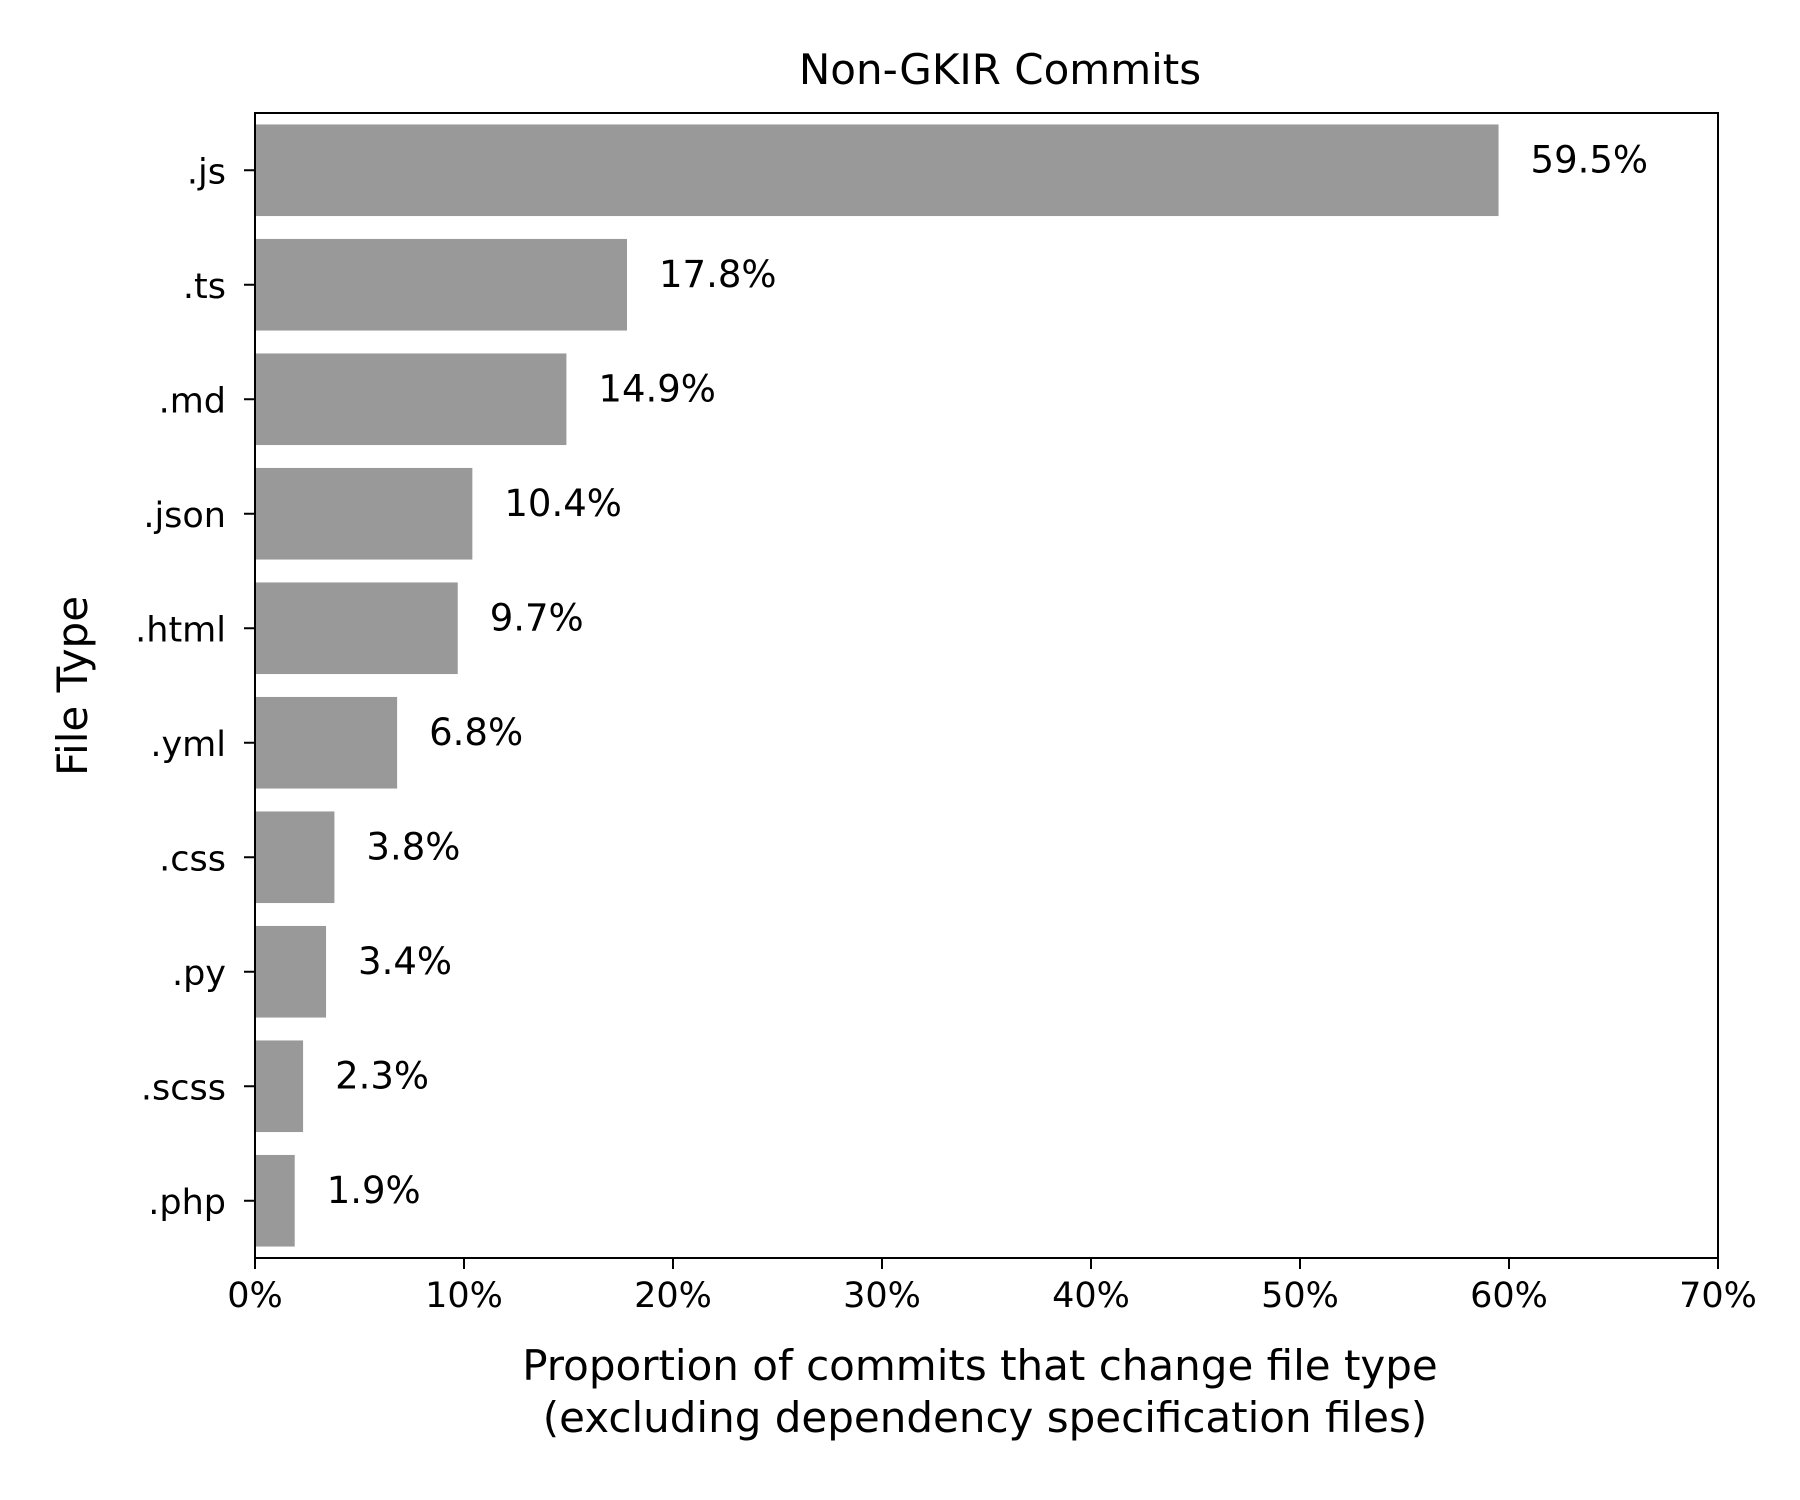 The width and height of the screenshot is (1800, 1500). What do you see at coordinates (275, 1200) in the screenshot?
I see `bar-php` at bounding box center [275, 1200].